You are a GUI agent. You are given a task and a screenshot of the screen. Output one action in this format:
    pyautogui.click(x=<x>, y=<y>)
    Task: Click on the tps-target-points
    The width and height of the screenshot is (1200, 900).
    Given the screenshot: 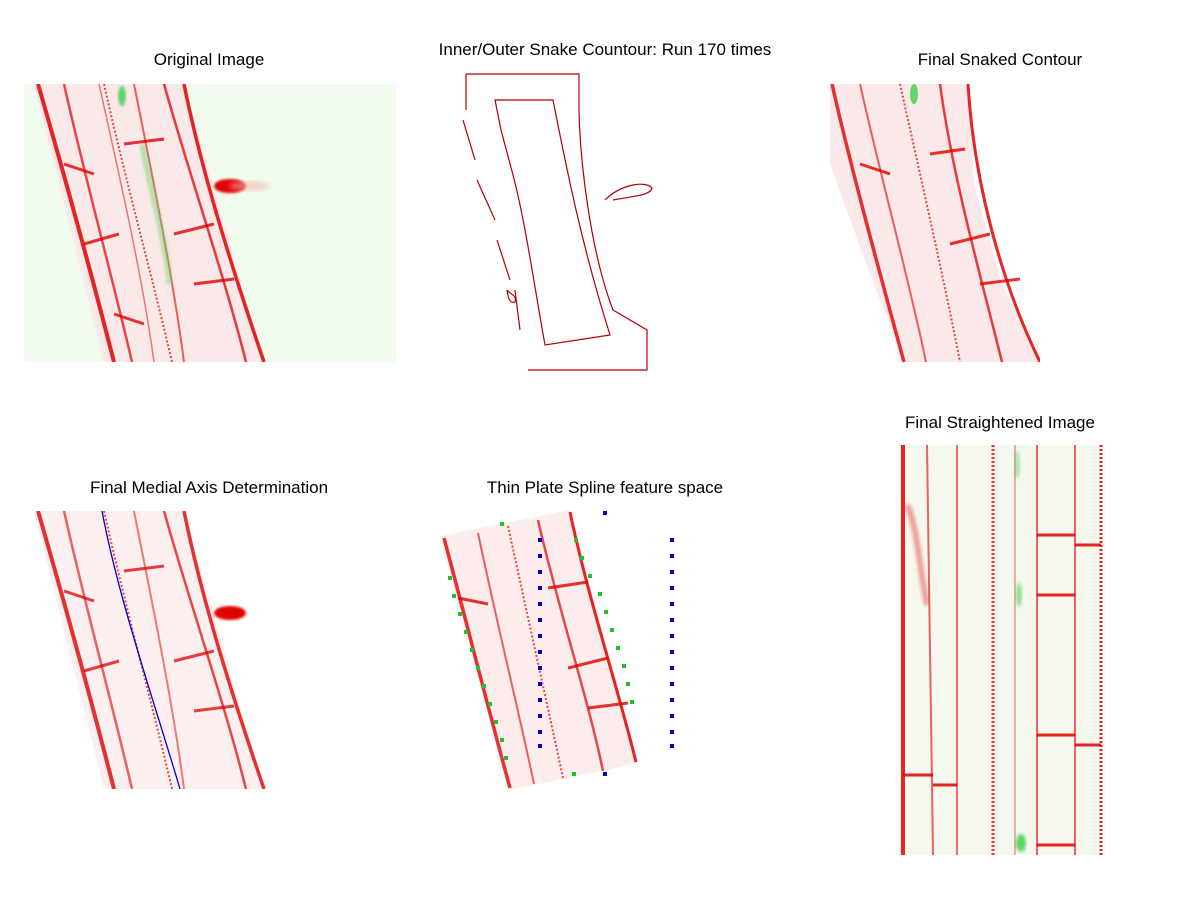 What is the action you would take?
    pyautogui.click(x=606, y=643)
    